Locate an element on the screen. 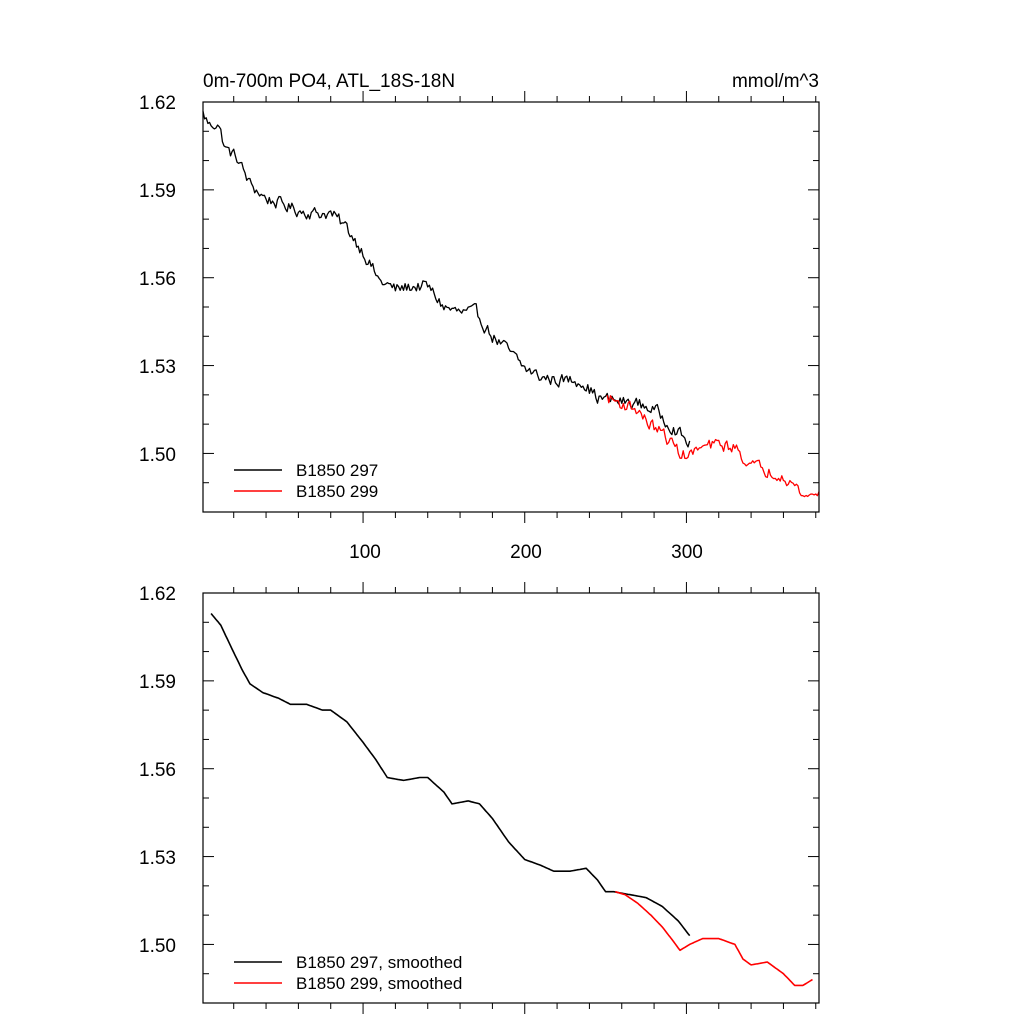 The width and height of the screenshot is (1024, 1024). chart-title: 0m-700m PO4, ATL_18S-18N is located at coordinates (329, 81).